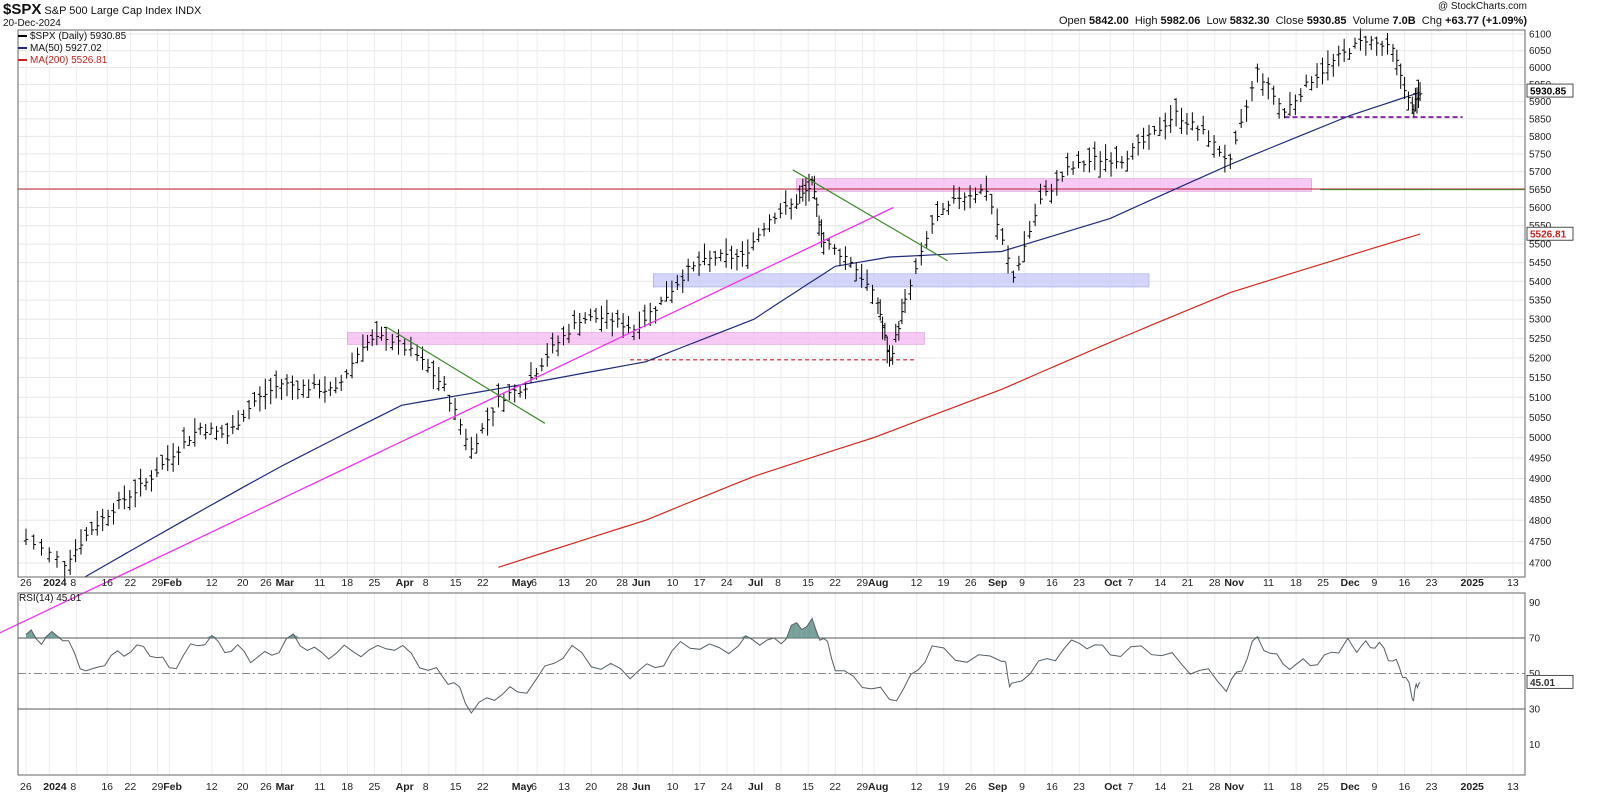  What do you see at coordinates (405, 787) in the screenshot?
I see `date-tick-label: Apr` at bounding box center [405, 787].